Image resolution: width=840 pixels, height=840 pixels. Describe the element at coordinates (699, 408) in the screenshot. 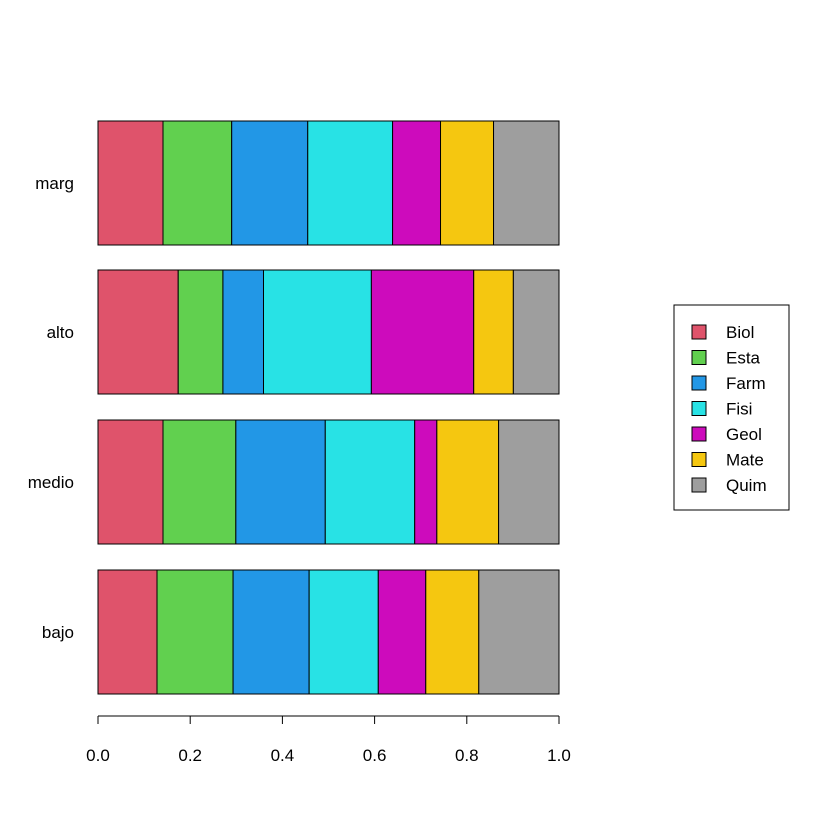

I see `legend-swatch-fisi` at that location.